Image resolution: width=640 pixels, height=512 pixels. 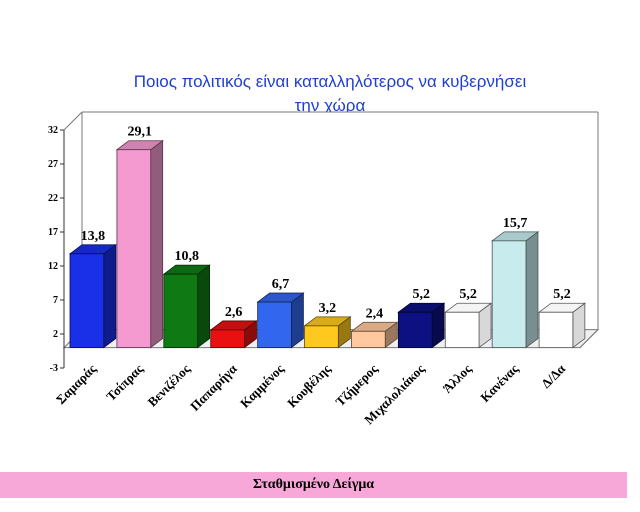 I want to click on value-label: 15,7, so click(x=515, y=223).